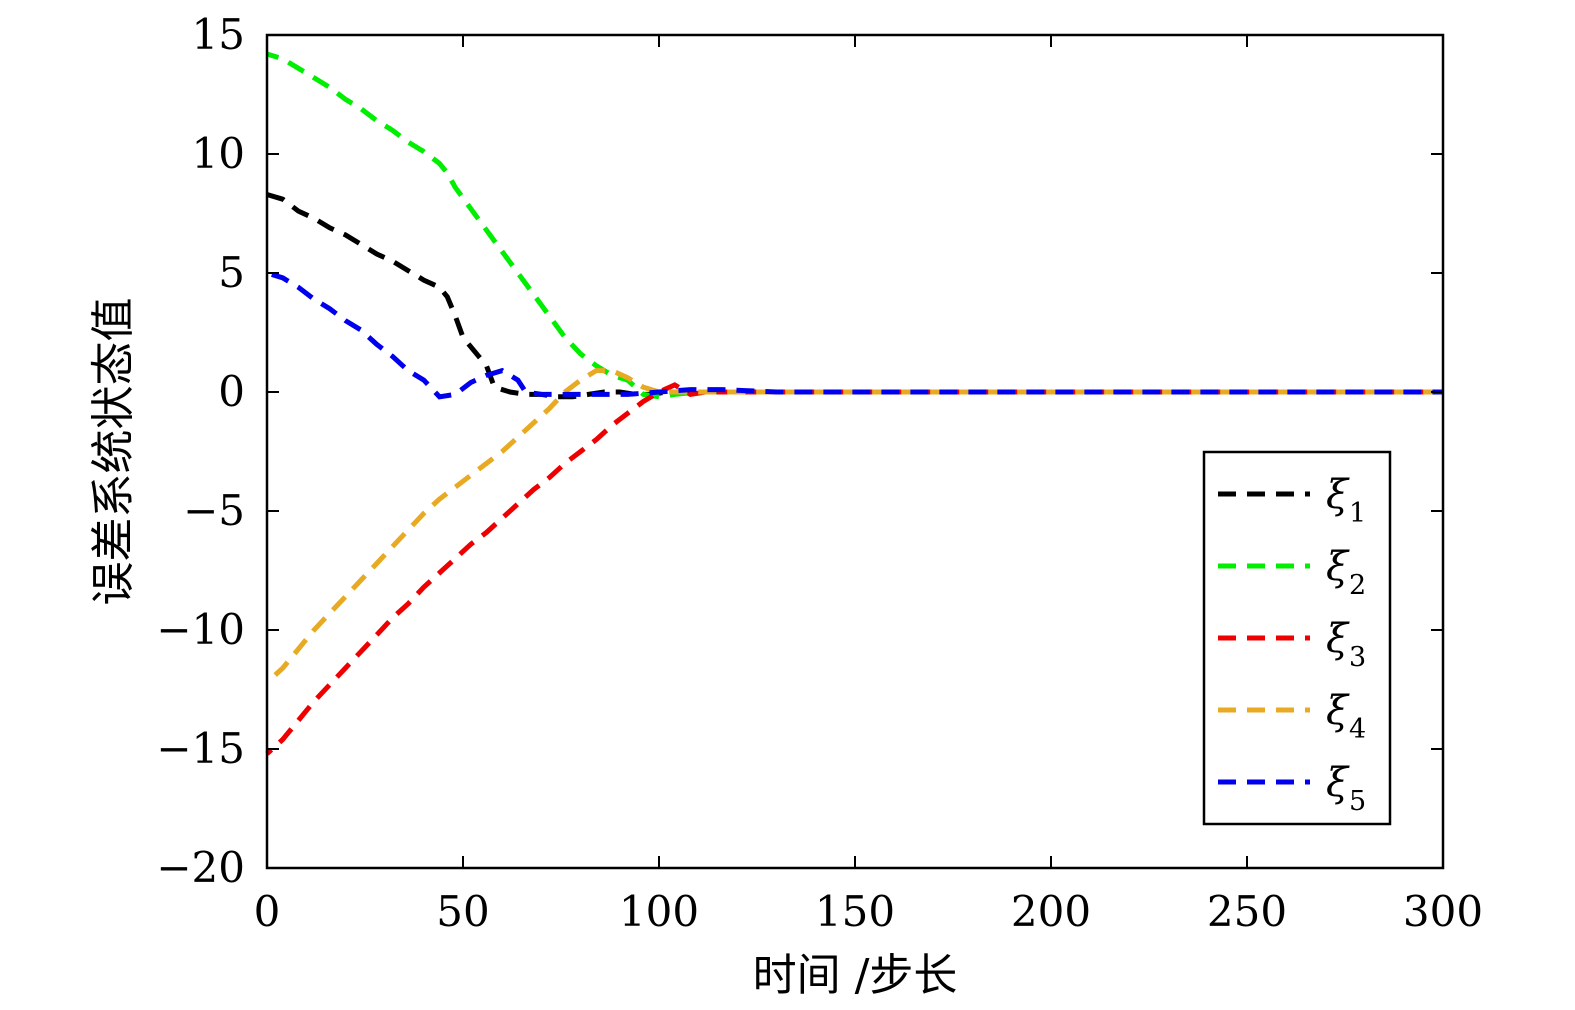 Image resolution: width=1575 pixels, height=1010 pixels. Describe the element at coordinates (1297, 638) in the screenshot. I see `legend: ξ 1ξ 2ξ 3ξ 4ξ 5` at that location.